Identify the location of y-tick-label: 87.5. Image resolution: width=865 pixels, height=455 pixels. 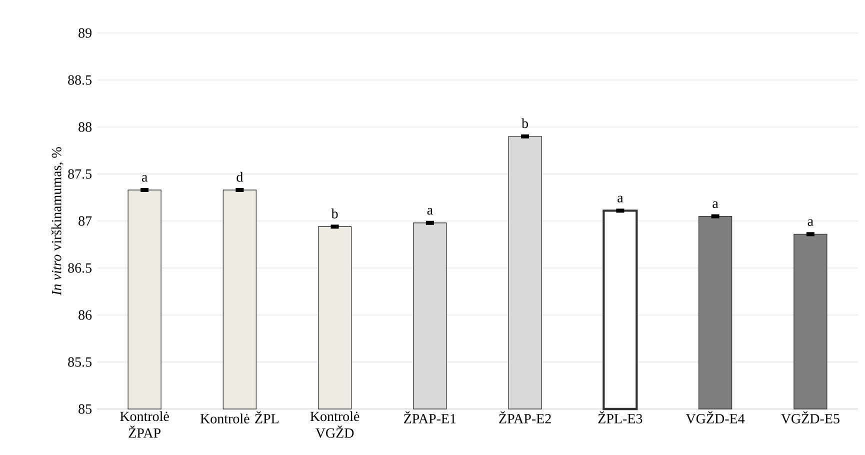
(80, 174).